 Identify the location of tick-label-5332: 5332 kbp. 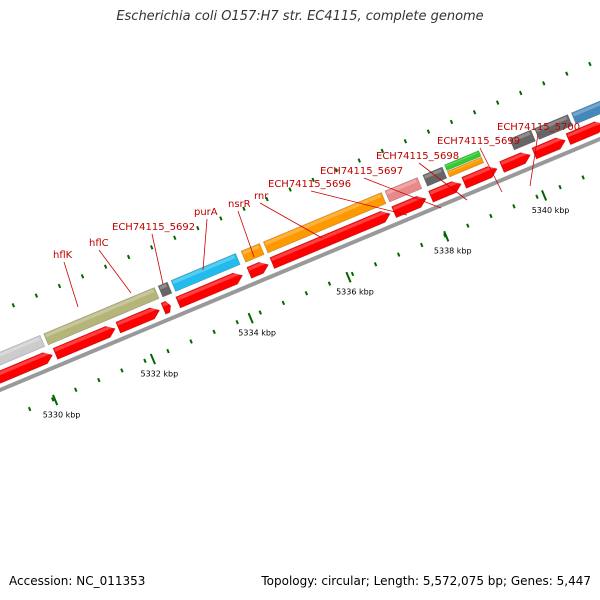
(160, 374).